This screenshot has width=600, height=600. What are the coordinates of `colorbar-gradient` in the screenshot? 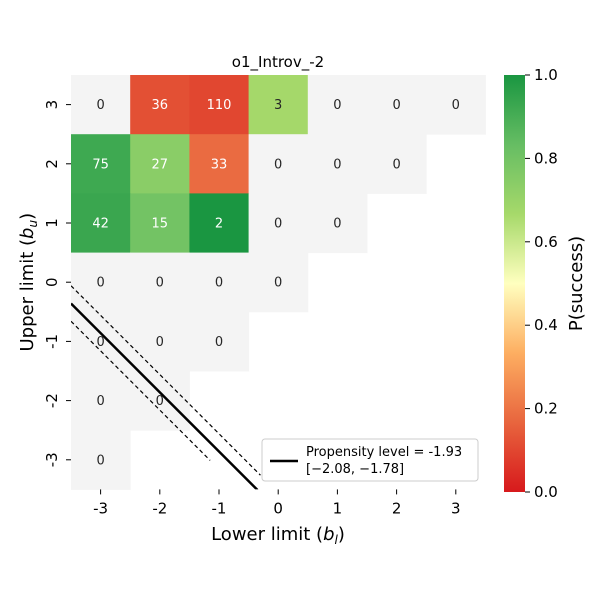 It's located at (514, 283).